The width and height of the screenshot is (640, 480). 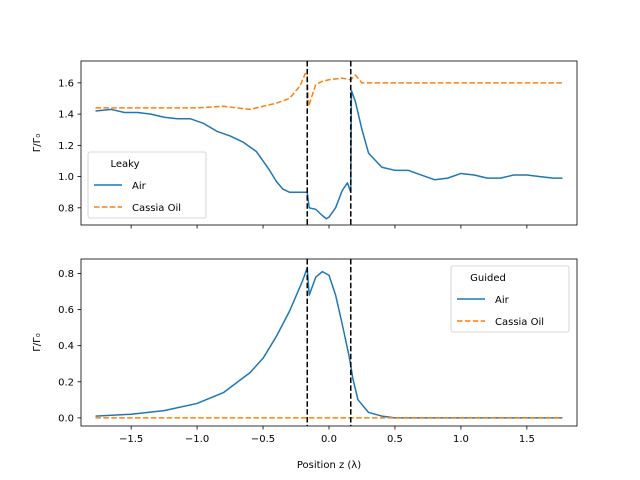 What do you see at coordinates (395, 439) in the screenshot?
I see `guided-x-tick-label: 0.5` at bounding box center [395, 439].